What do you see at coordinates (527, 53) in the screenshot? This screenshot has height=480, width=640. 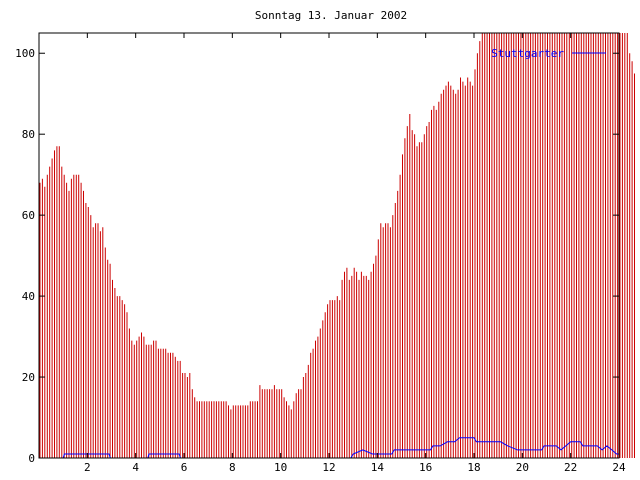 I see `legend-label-stuttgarter: Stuttgarter` at bounding box center [527, 53].